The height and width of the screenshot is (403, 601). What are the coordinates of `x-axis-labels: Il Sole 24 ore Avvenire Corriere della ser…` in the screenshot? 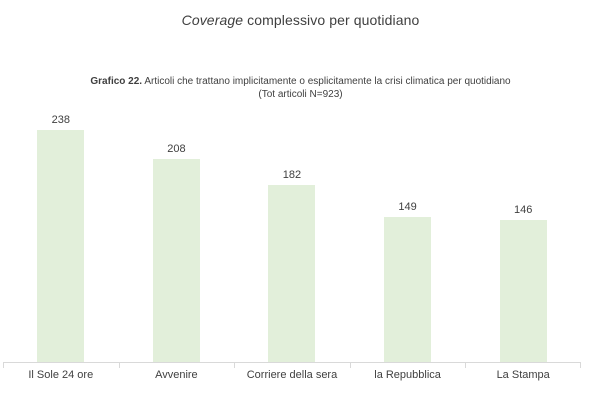 It's located at (292, 375).